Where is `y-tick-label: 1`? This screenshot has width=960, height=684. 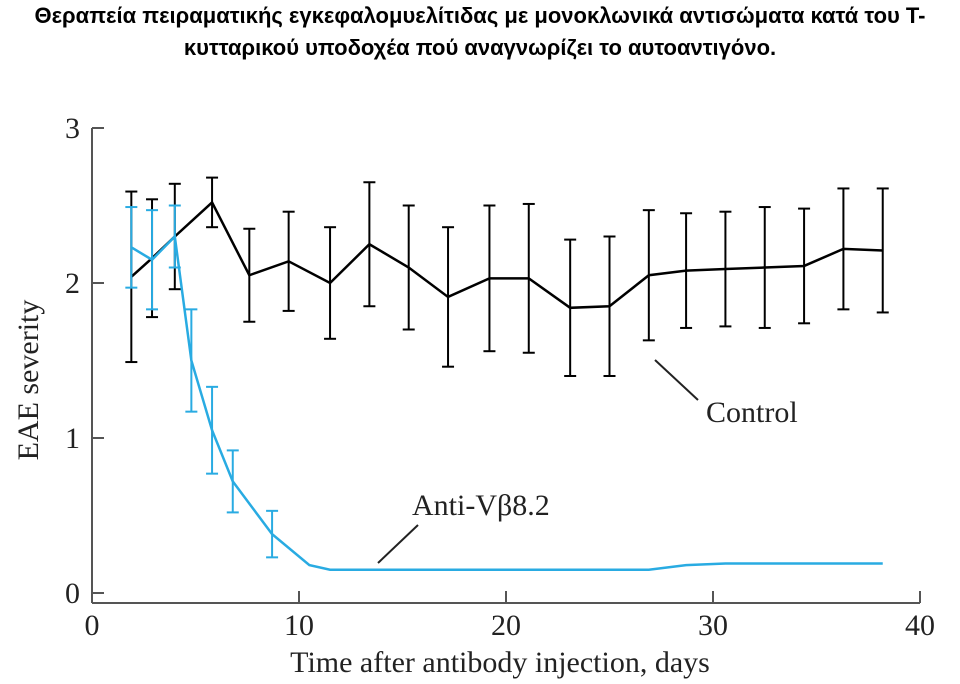 y-tick-label: 1 is located at coordinates (72, 438).